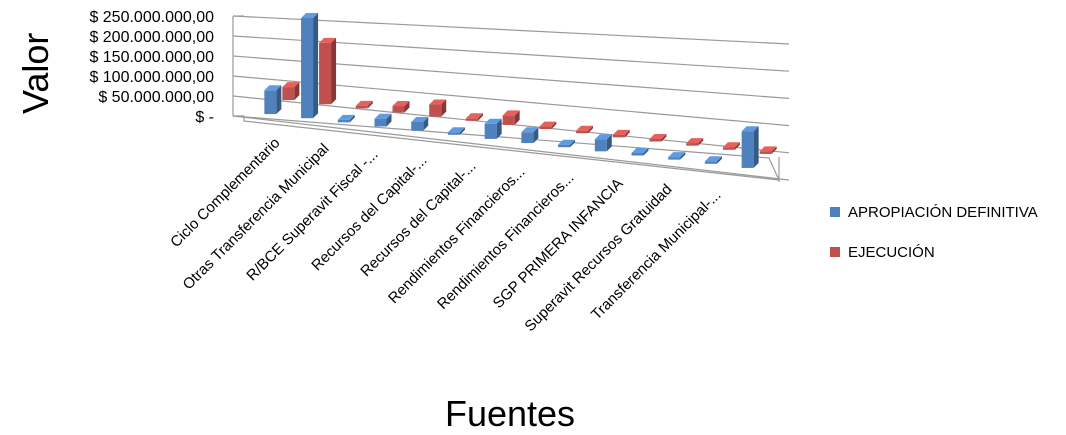 The width and height of the screenshot is (1066, 435). What do you see at coordinates (35, 73) in the screenshot?
I see `y-axis-title: Valor` at bounding box center [35, 73].